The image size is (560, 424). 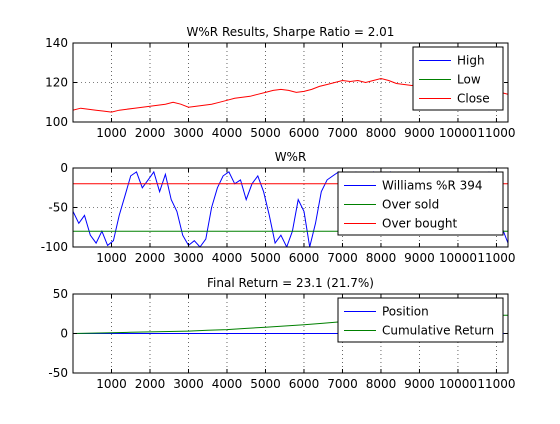 I want to click on legend: High Low Close, so click(x=458, y=78).